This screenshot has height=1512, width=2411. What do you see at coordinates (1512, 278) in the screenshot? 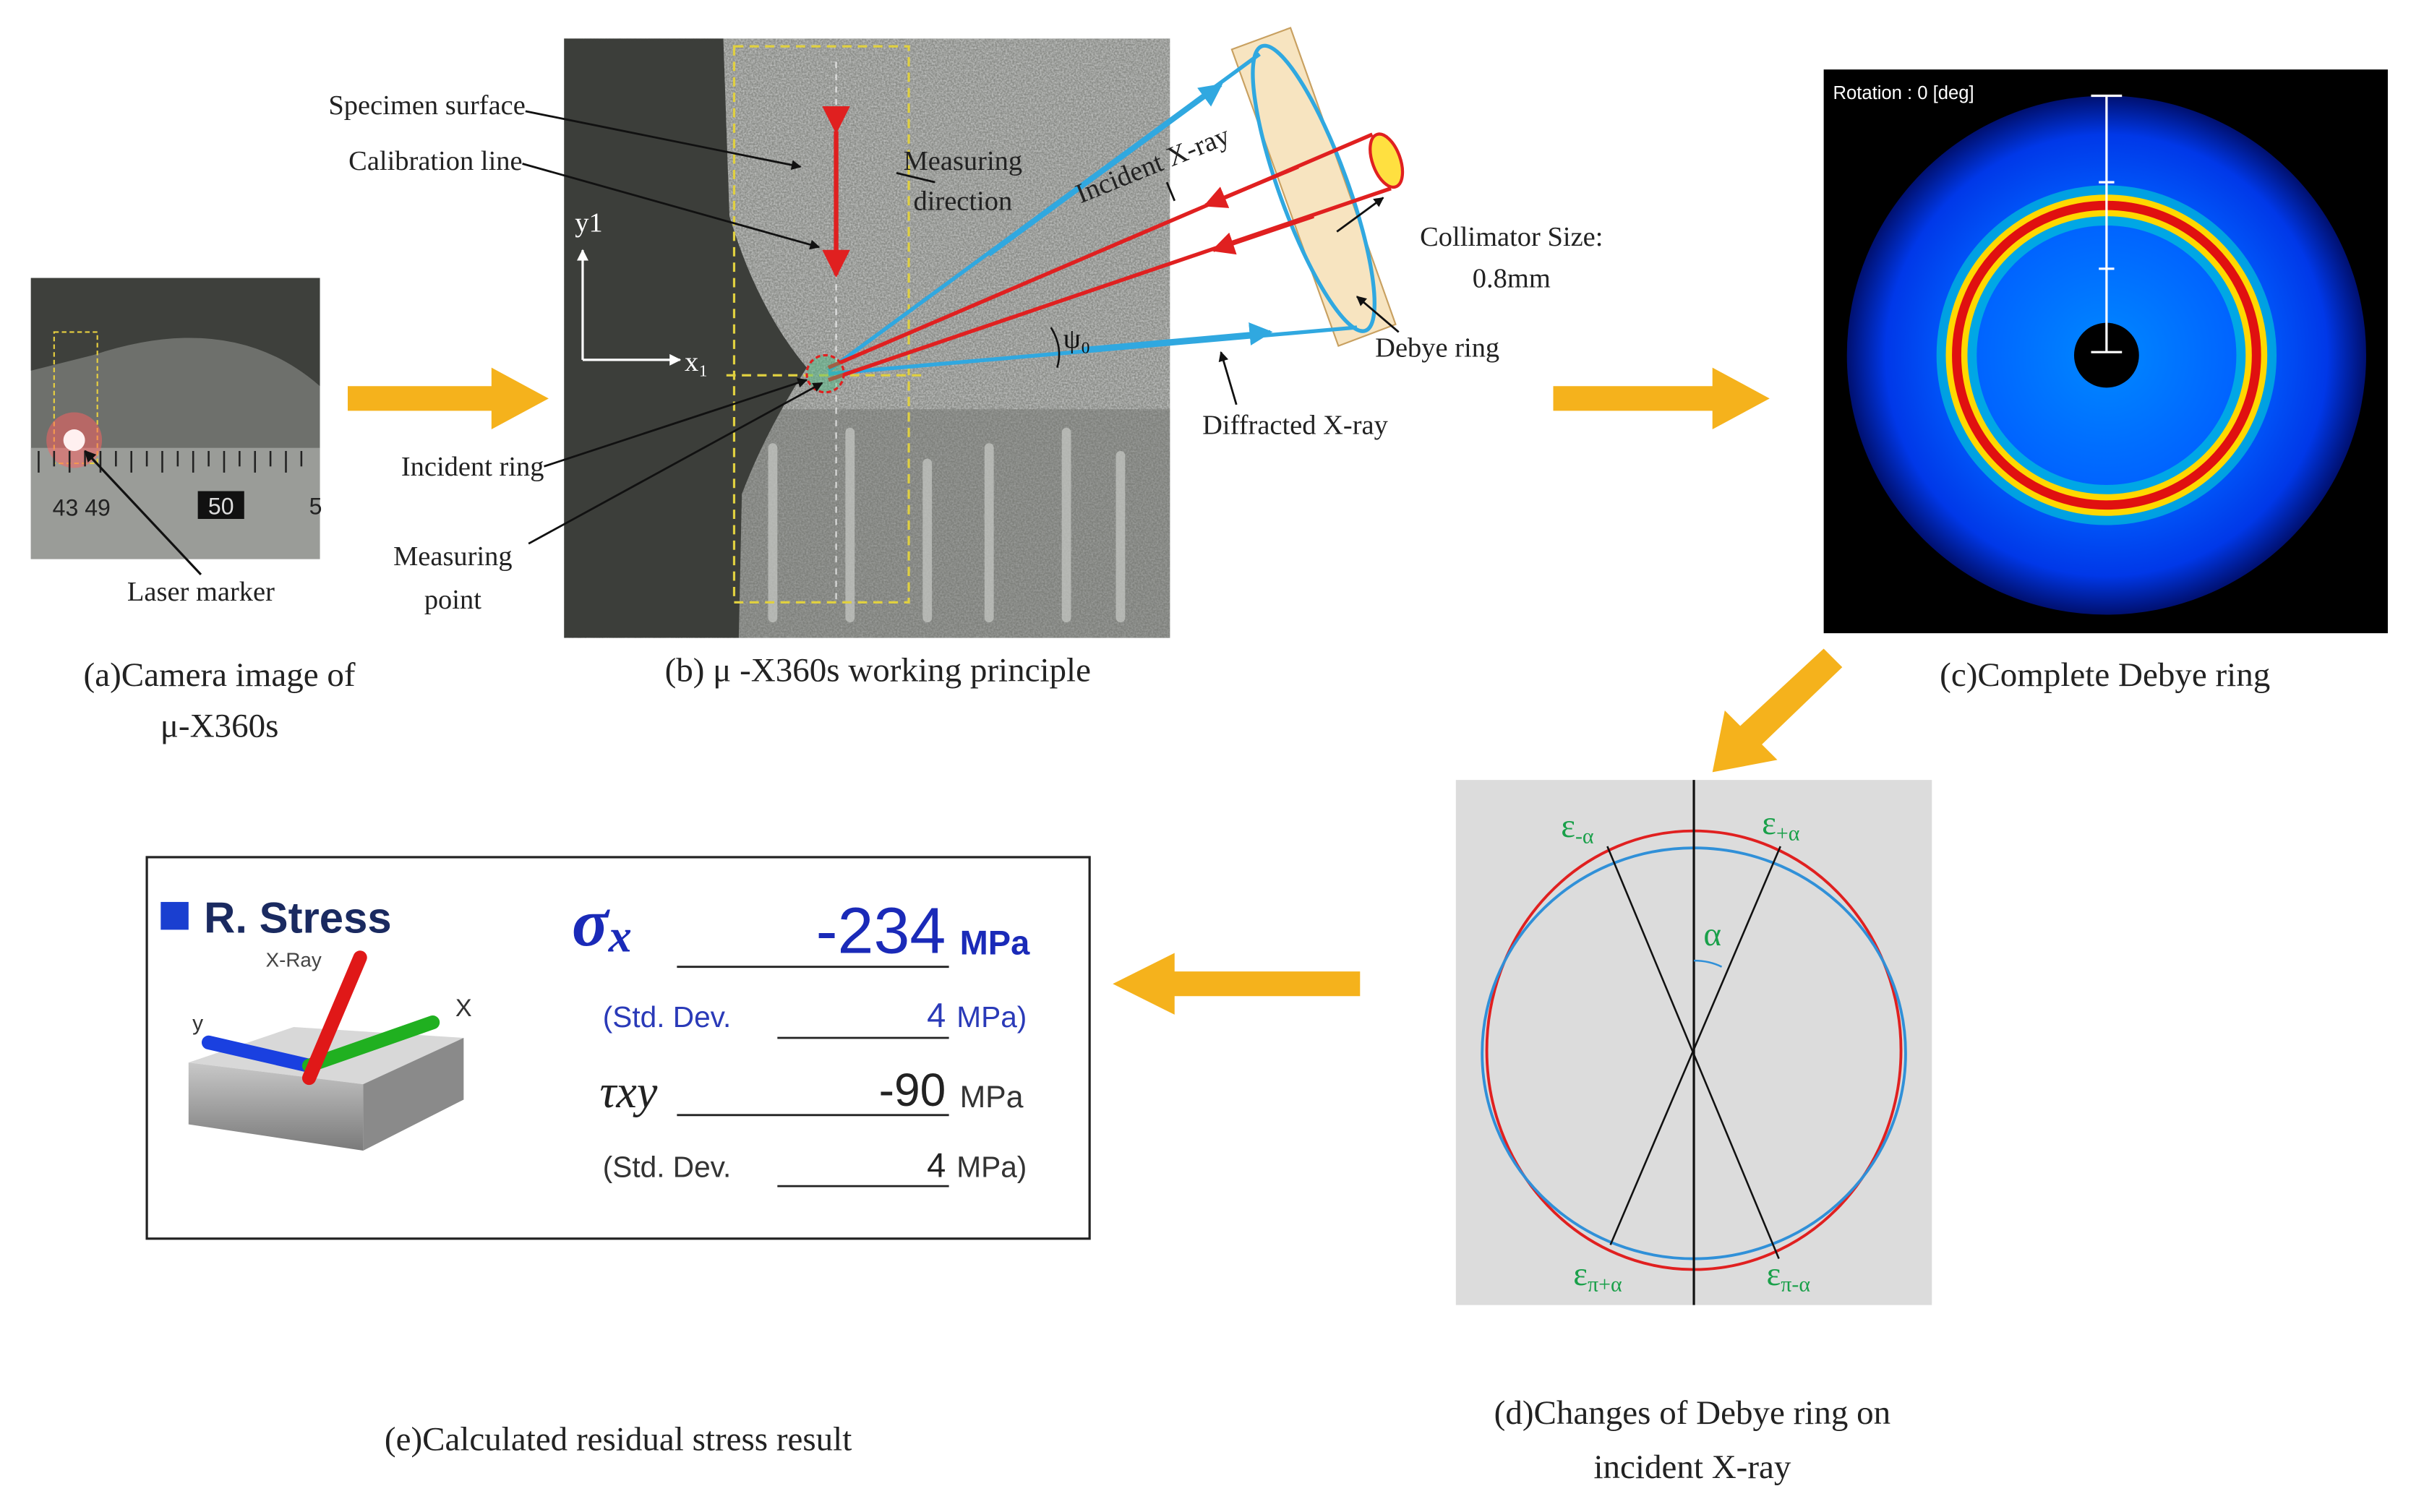
I see `label: 0.8mm` at bounding box center [1512, 278].